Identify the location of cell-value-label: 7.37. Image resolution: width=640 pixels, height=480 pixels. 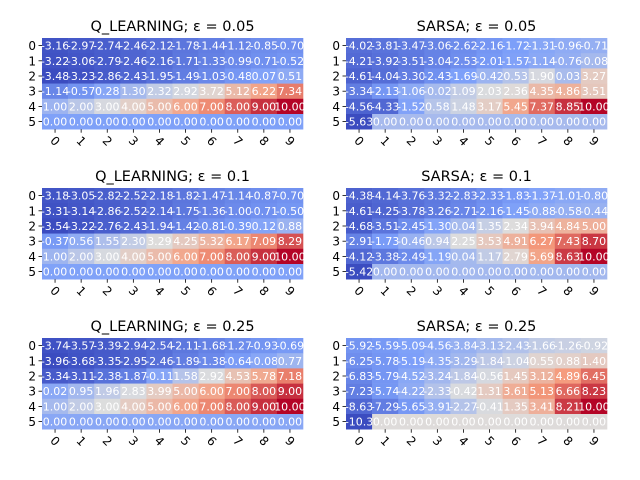
(542, 106).